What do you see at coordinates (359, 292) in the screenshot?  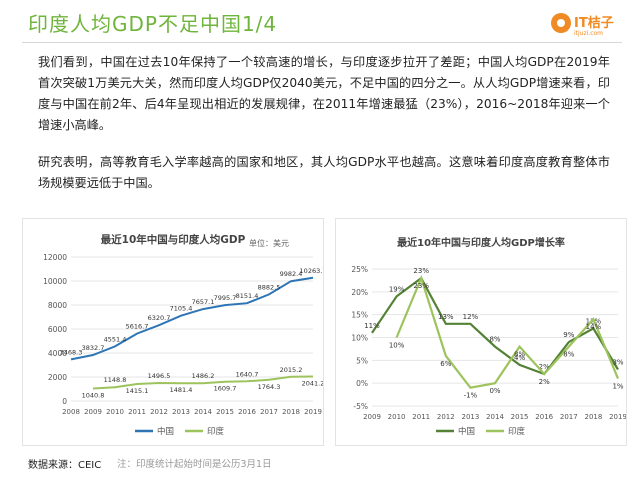 I see `y-tick-label: 20%` at bounding box center [359, 292].